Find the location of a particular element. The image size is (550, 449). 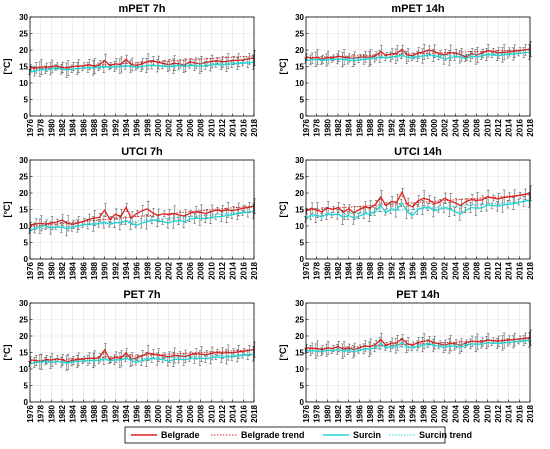

x-tick-label: 1978 is located at coordinates (317, 270).